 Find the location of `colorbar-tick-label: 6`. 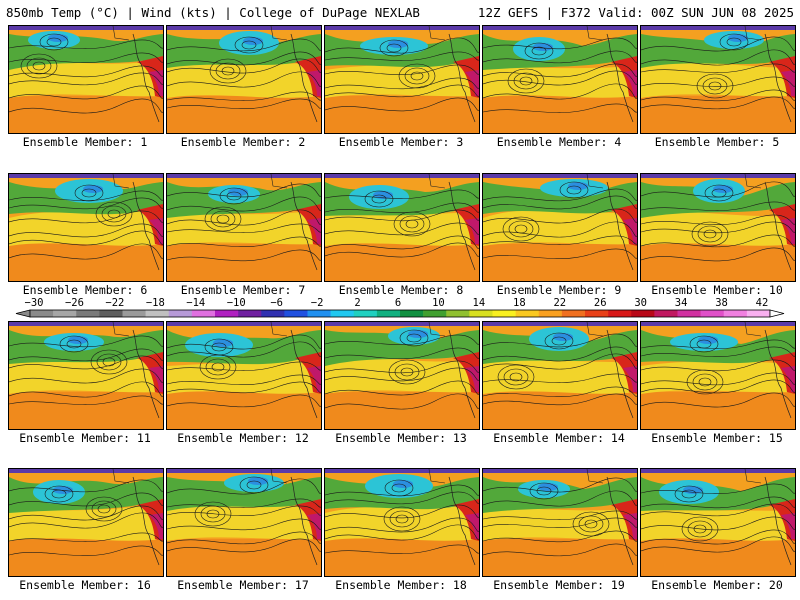

colorbar-tick-label: 6 is located at coordinates (398, 303).